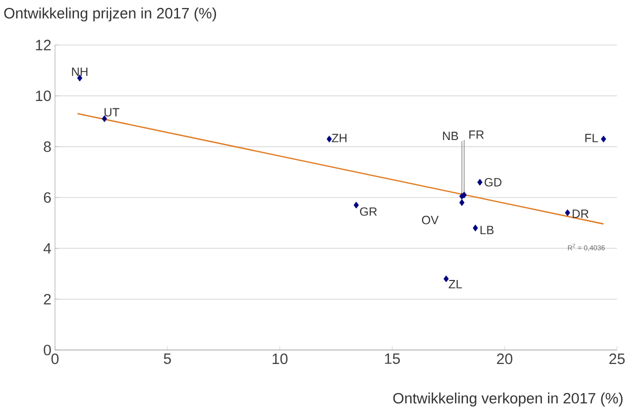 This screenshot has height=412, width=640. I want to click on y-tick-label: 0, so click(47, 350).